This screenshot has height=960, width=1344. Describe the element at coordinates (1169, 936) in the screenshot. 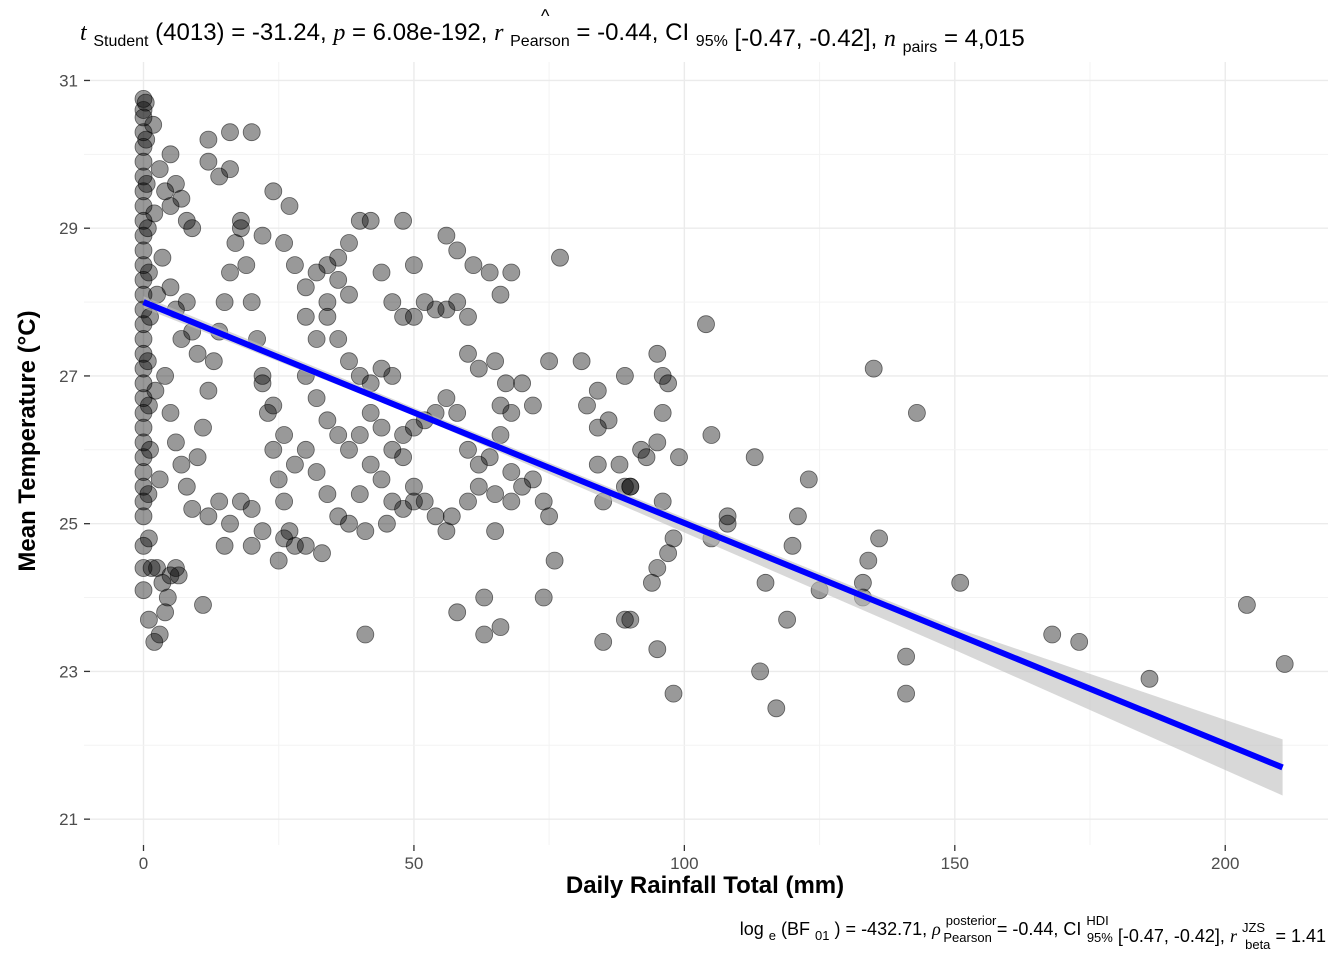

I see `ci-hdi-value: [-0.47, -0.42]` at that location.